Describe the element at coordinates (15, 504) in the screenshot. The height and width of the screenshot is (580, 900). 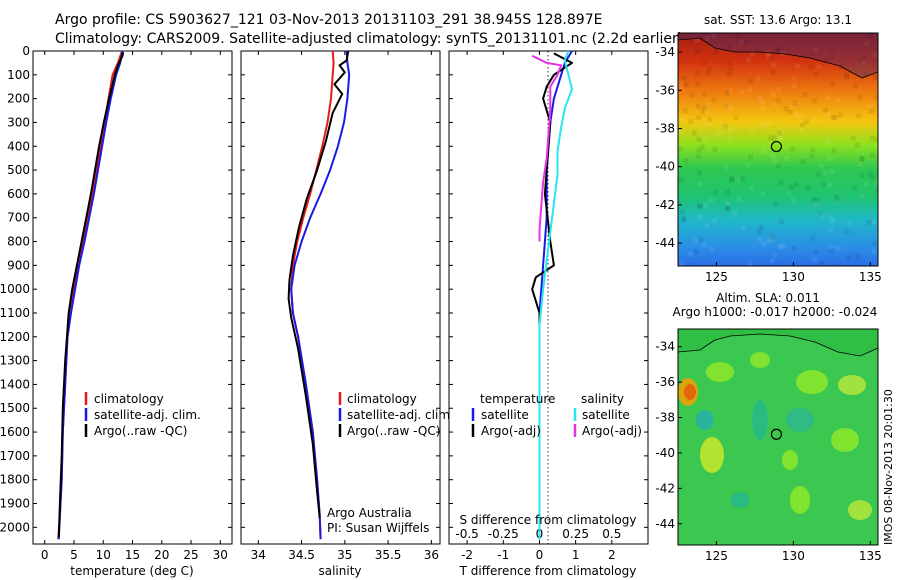
I see `y-tick-label: 1900` at that location.